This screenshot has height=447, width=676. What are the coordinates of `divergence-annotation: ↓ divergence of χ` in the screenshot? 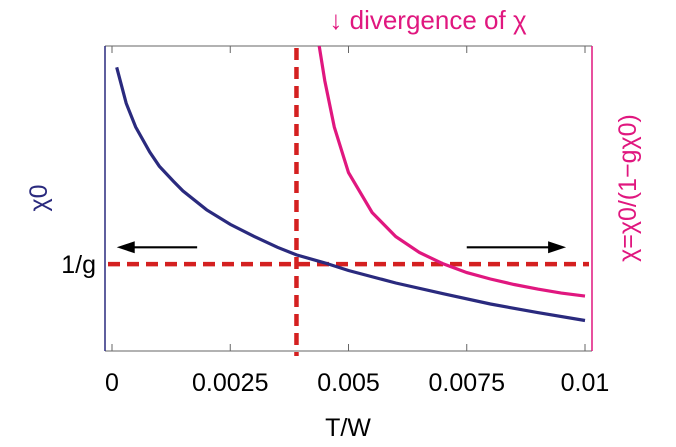 It's located at (428, 20).